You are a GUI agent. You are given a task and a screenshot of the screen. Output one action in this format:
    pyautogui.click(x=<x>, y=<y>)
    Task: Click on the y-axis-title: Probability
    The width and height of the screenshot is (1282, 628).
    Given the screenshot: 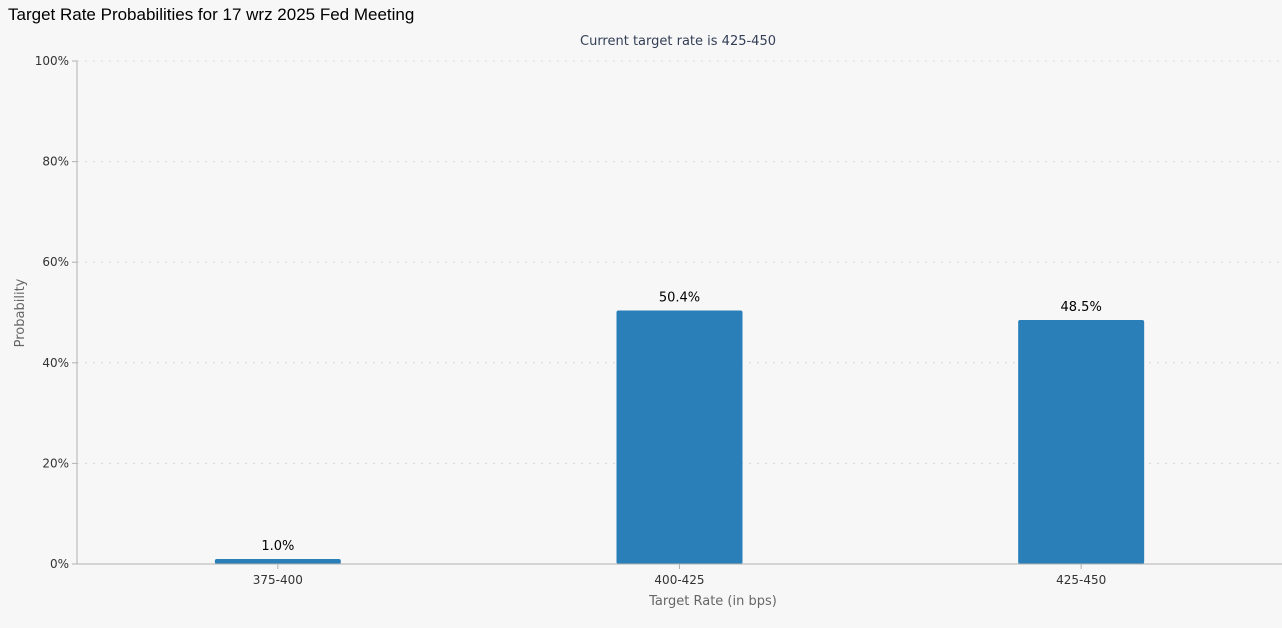 What is the action you would take?
    pyautogui.click(x=20, y=312)
    